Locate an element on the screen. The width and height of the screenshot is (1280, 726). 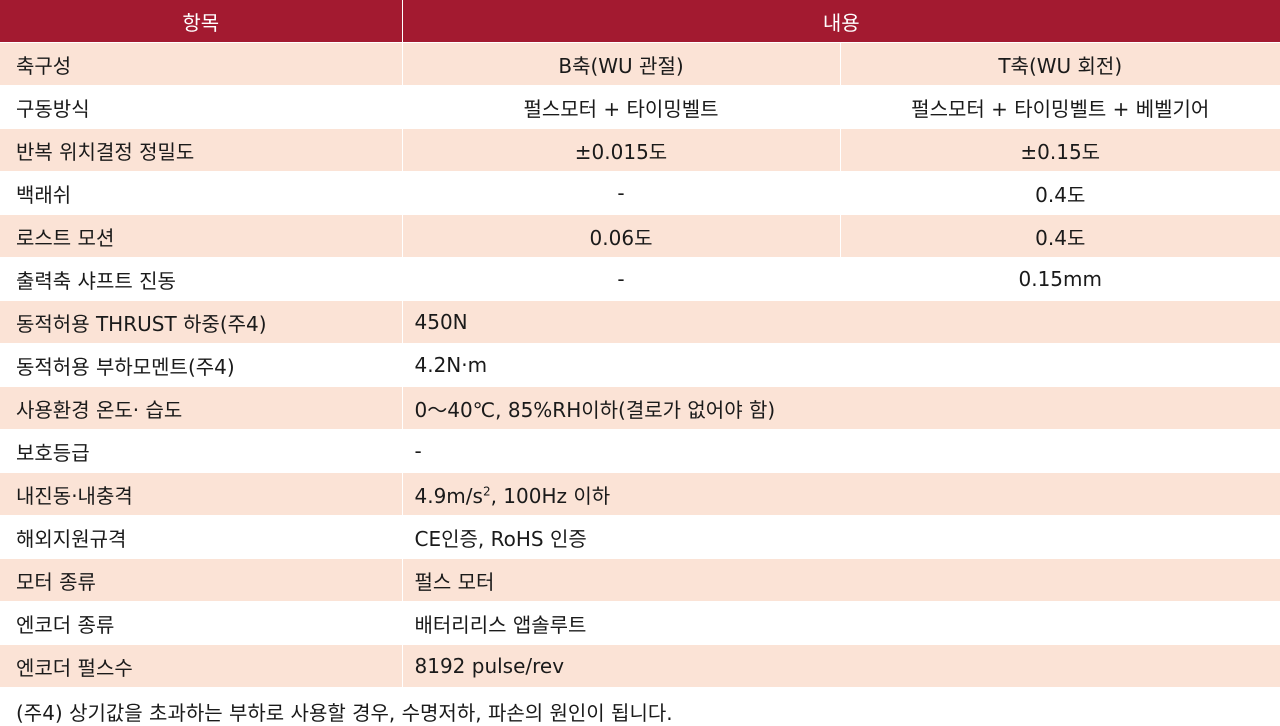
table-row: 보호등급 - is located at coordinates (640, 451).